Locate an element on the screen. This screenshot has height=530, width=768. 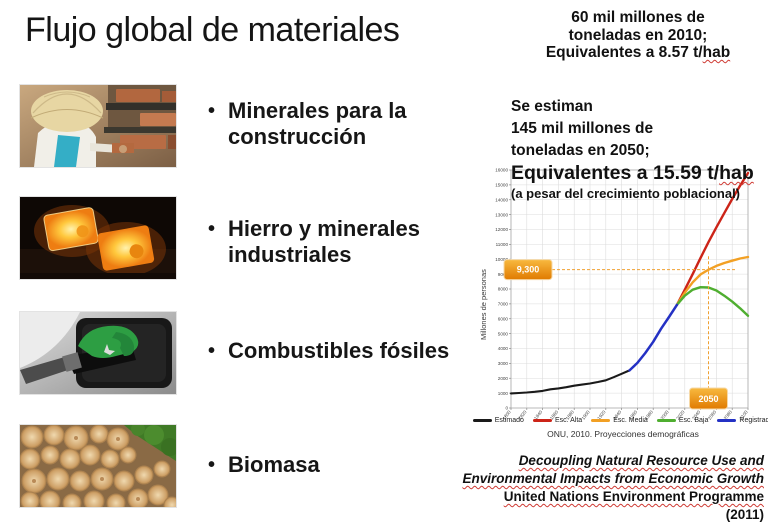
page-title: Flujo global de materiales is located at coordinates (212, 30).